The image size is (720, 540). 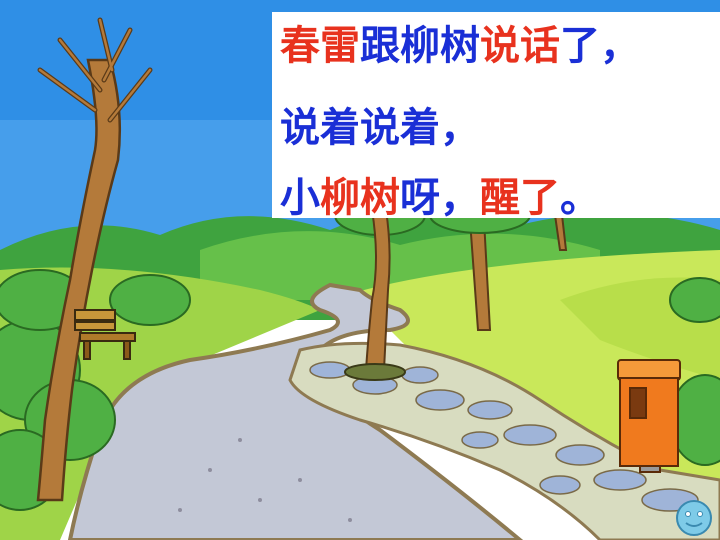 I want to click on poem-segment: 说着说着，, so click(x=380, y=128).